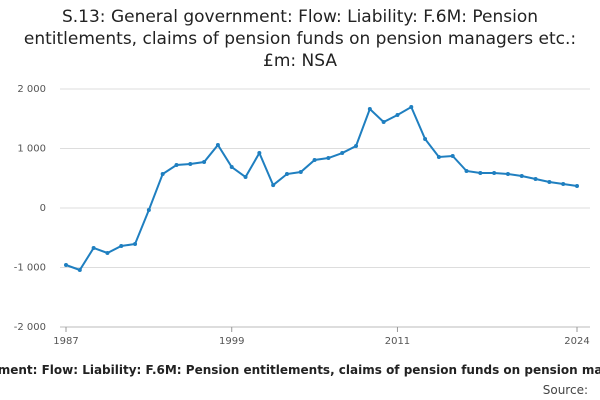 Image resolution: width=600 pixels, height=400 pixels. I want to click on y-tick-label: 2 000, so click(31, 89).